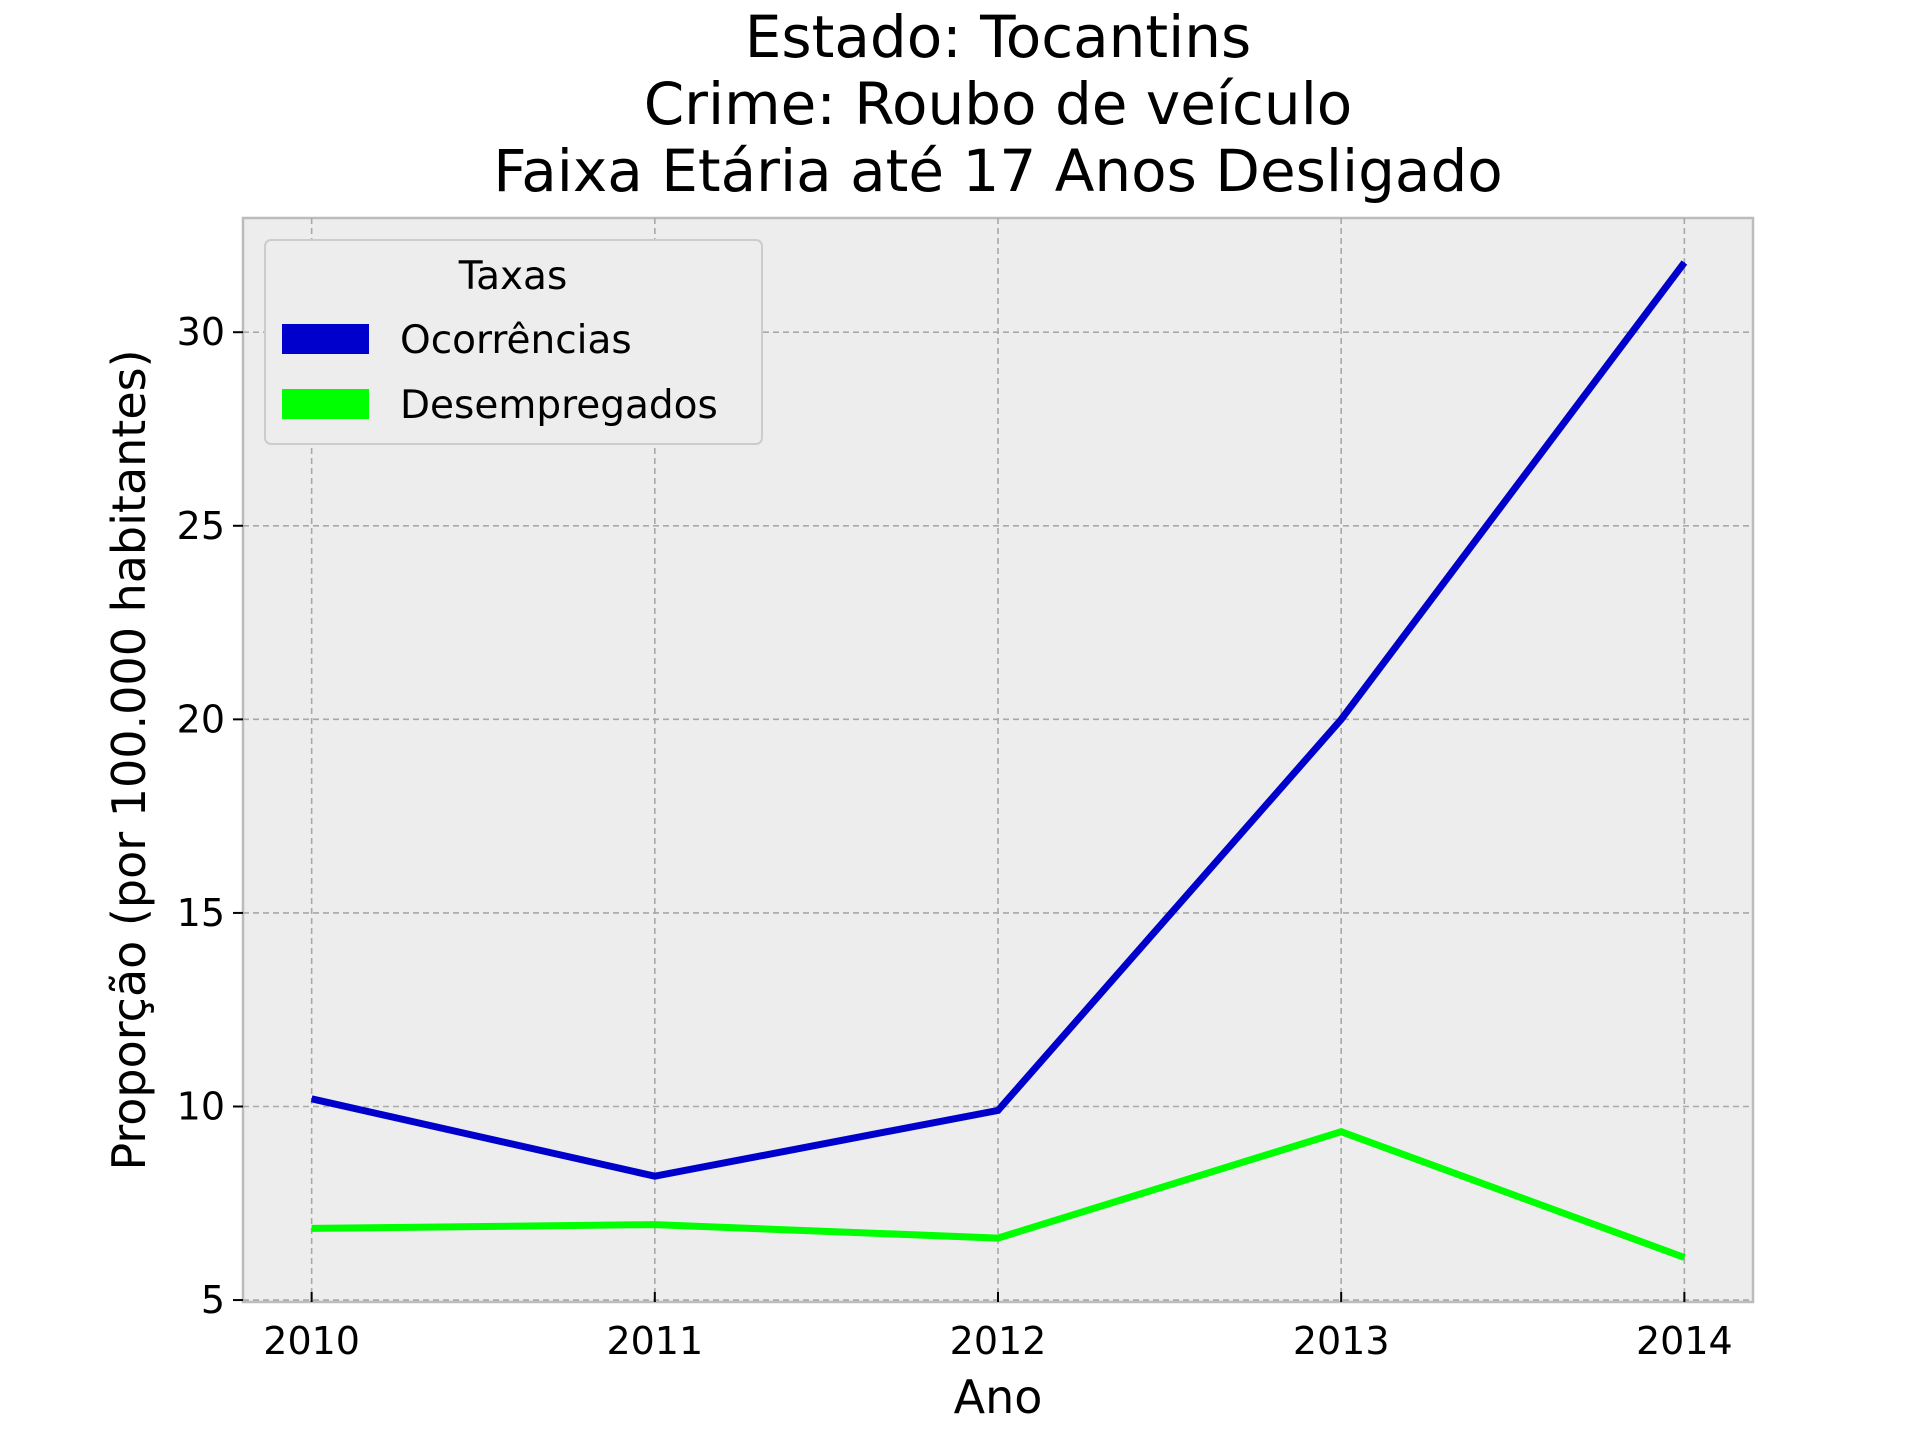 The height and width of the screenshot is (1444, 1920). I want to click on x-axis-label: Ano, so click(998, 1397).